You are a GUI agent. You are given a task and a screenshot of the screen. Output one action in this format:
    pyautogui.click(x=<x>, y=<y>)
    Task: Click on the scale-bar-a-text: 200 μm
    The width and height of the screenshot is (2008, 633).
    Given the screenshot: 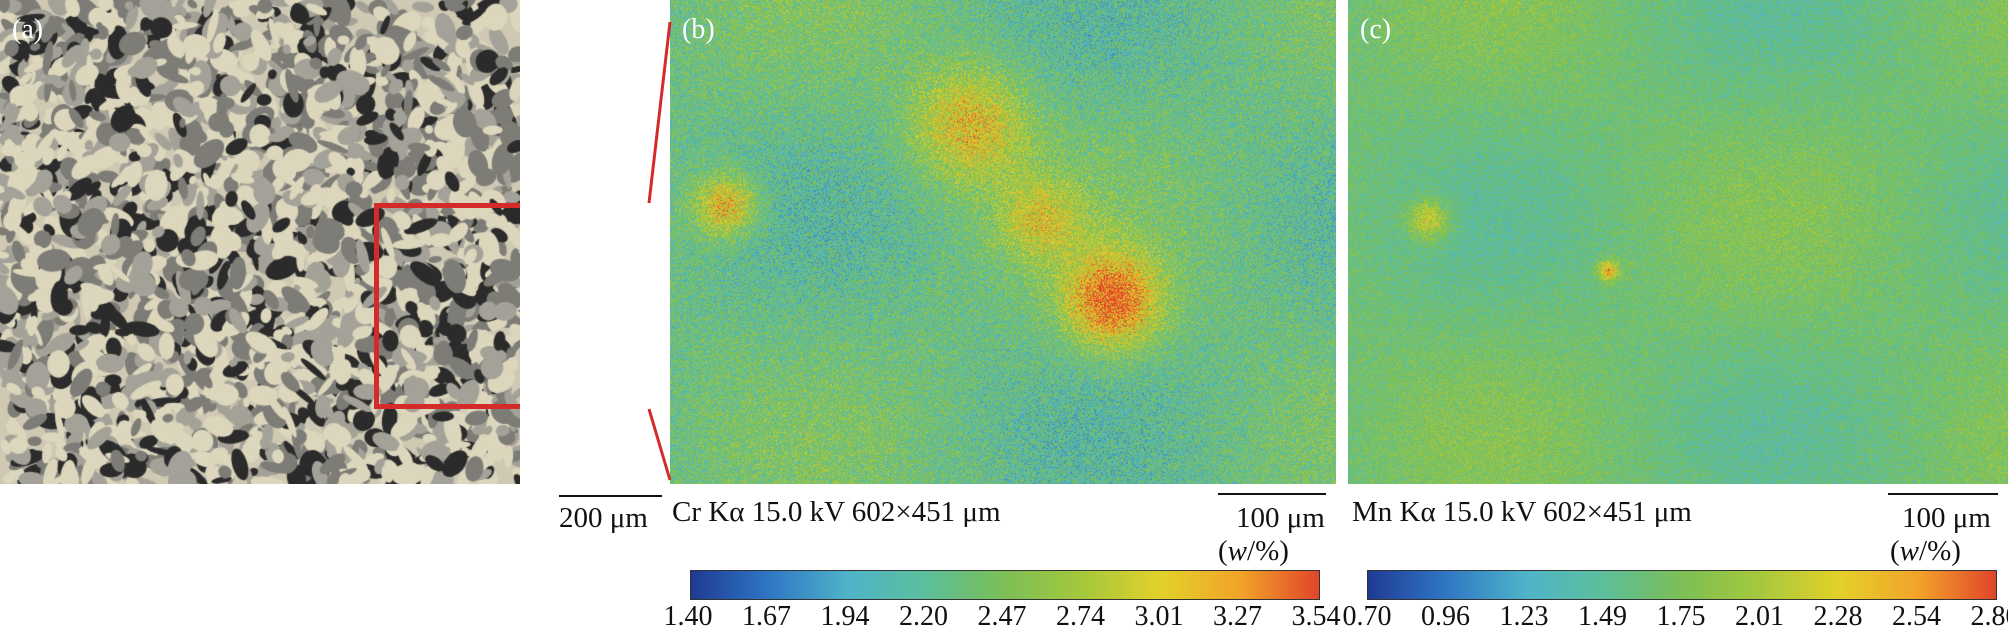 What is the action you would take?
    pyautogui.click(x=603, y=518)
    